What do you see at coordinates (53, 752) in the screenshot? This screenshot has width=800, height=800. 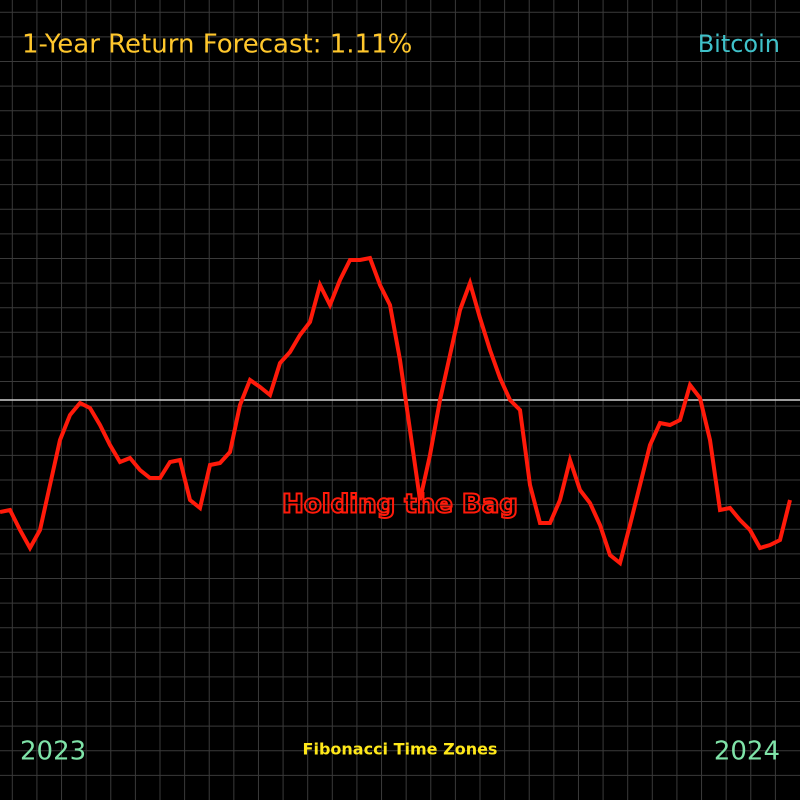 I see `x-start-label: 2023` at bounding box center [53, 752].